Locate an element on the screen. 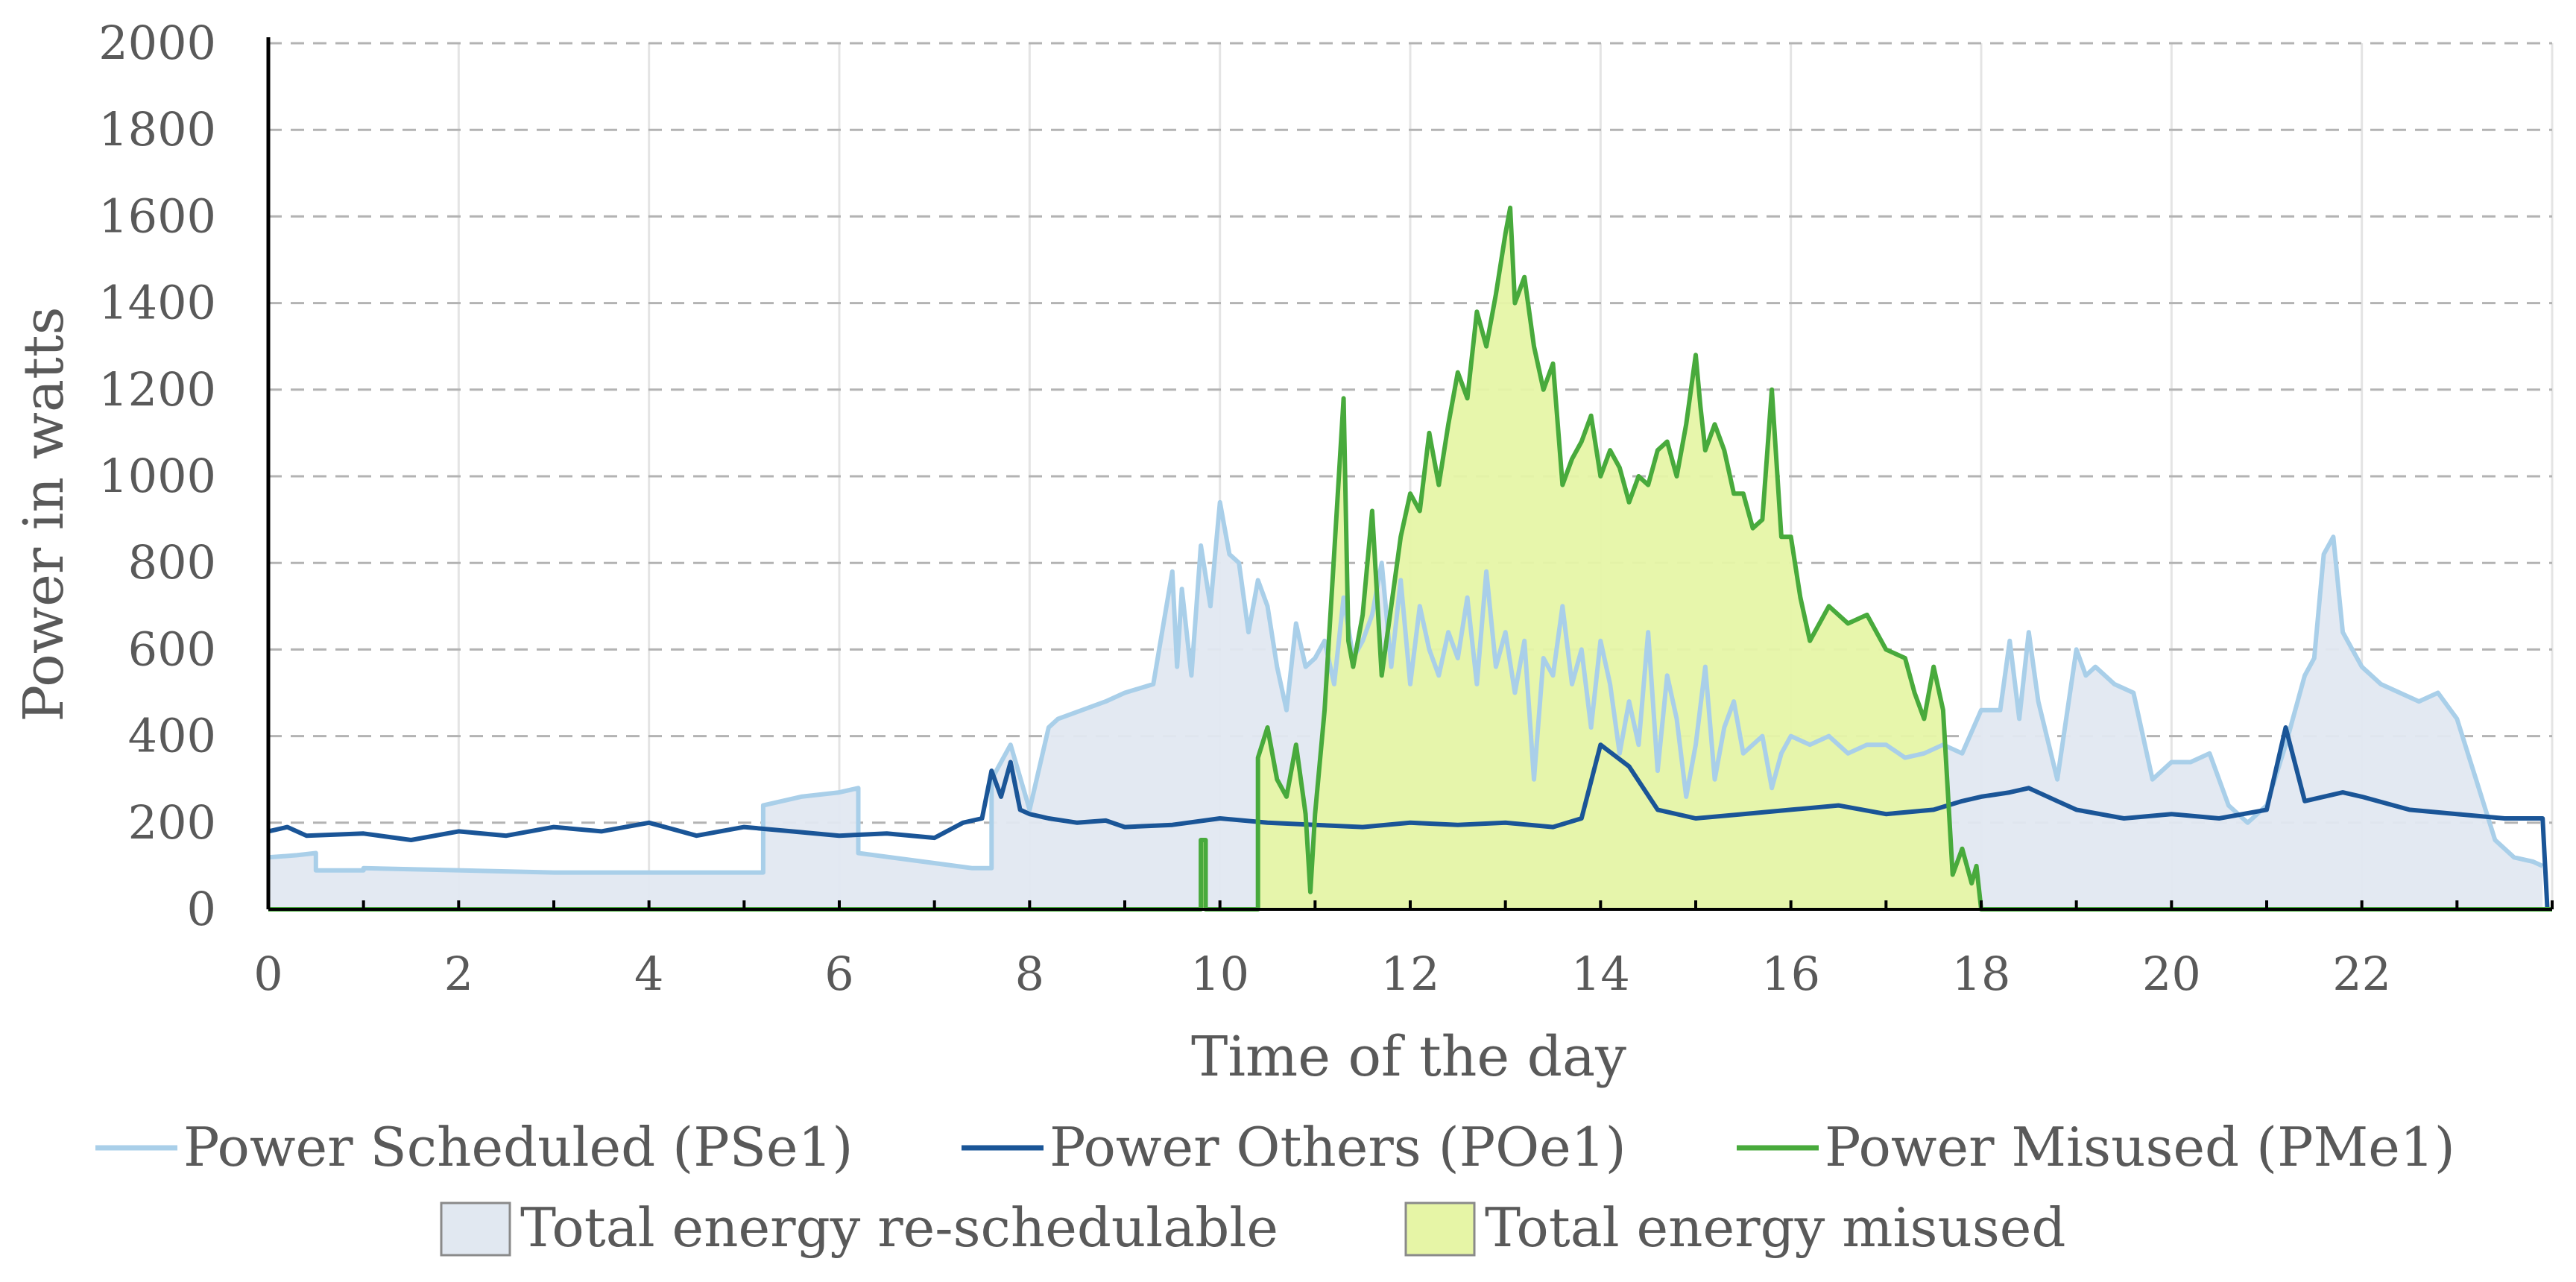 This screenshot has height=1282, width=2576. x-tick-label: 2 is located at coordinates (458, 974).